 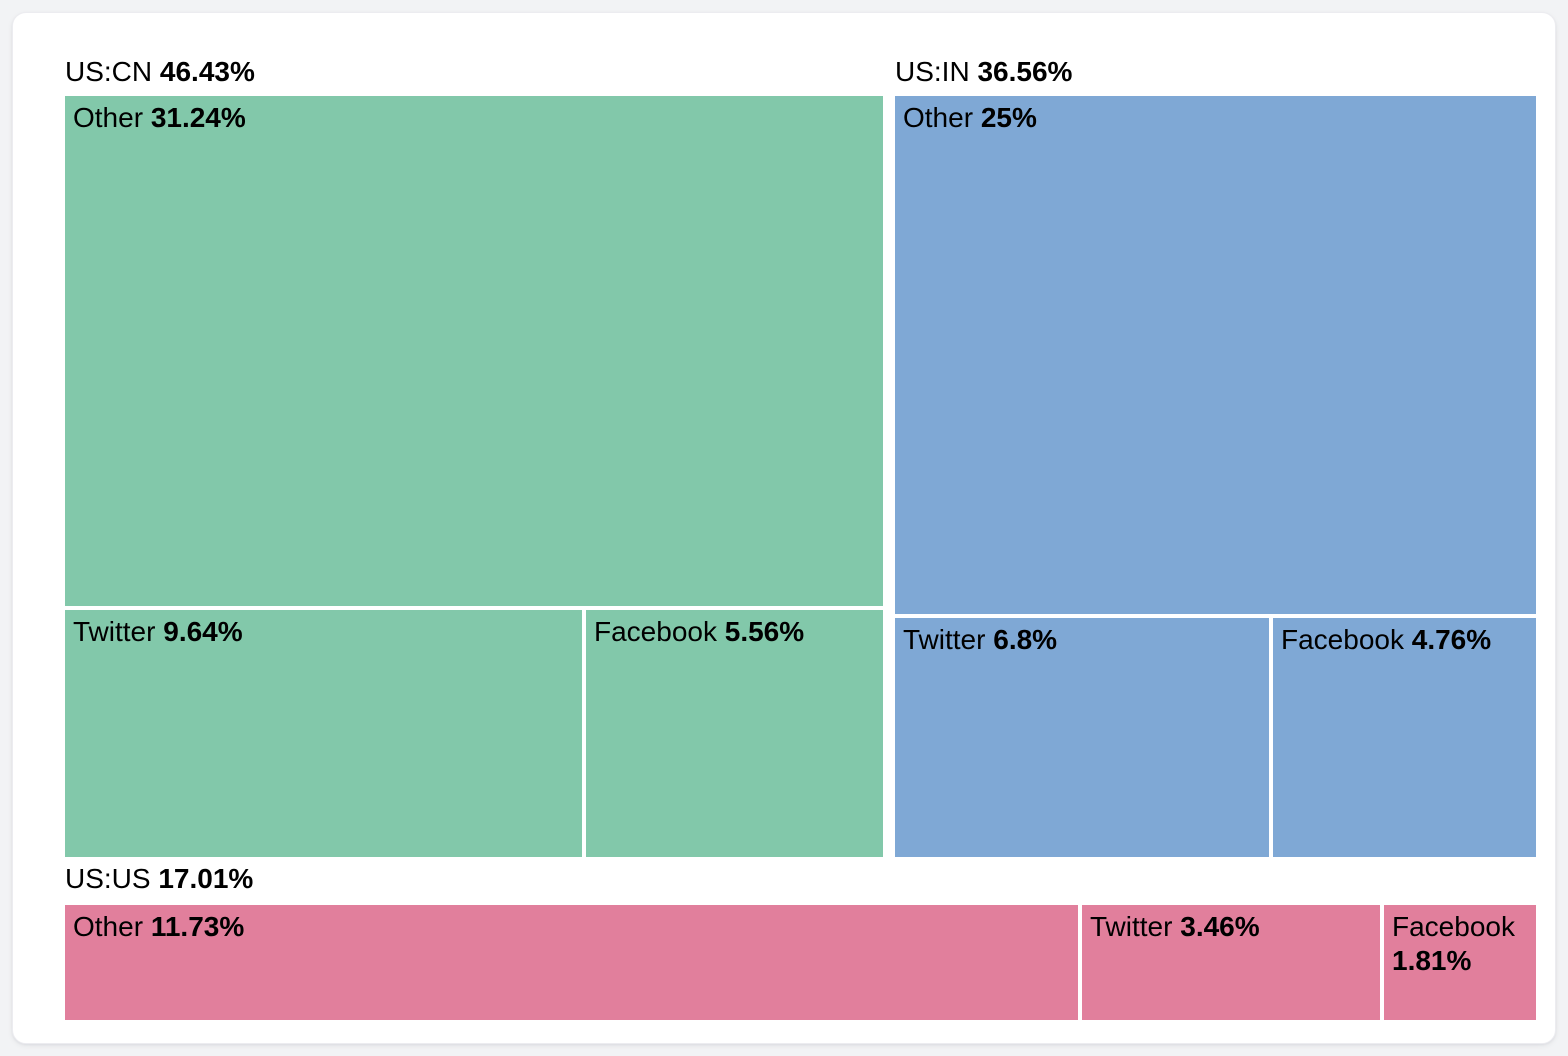 What do you see at coordinates (1215, 115) in the screenshot?
I see `cell-label: Other 25%` at bounding box center [1215, 115].